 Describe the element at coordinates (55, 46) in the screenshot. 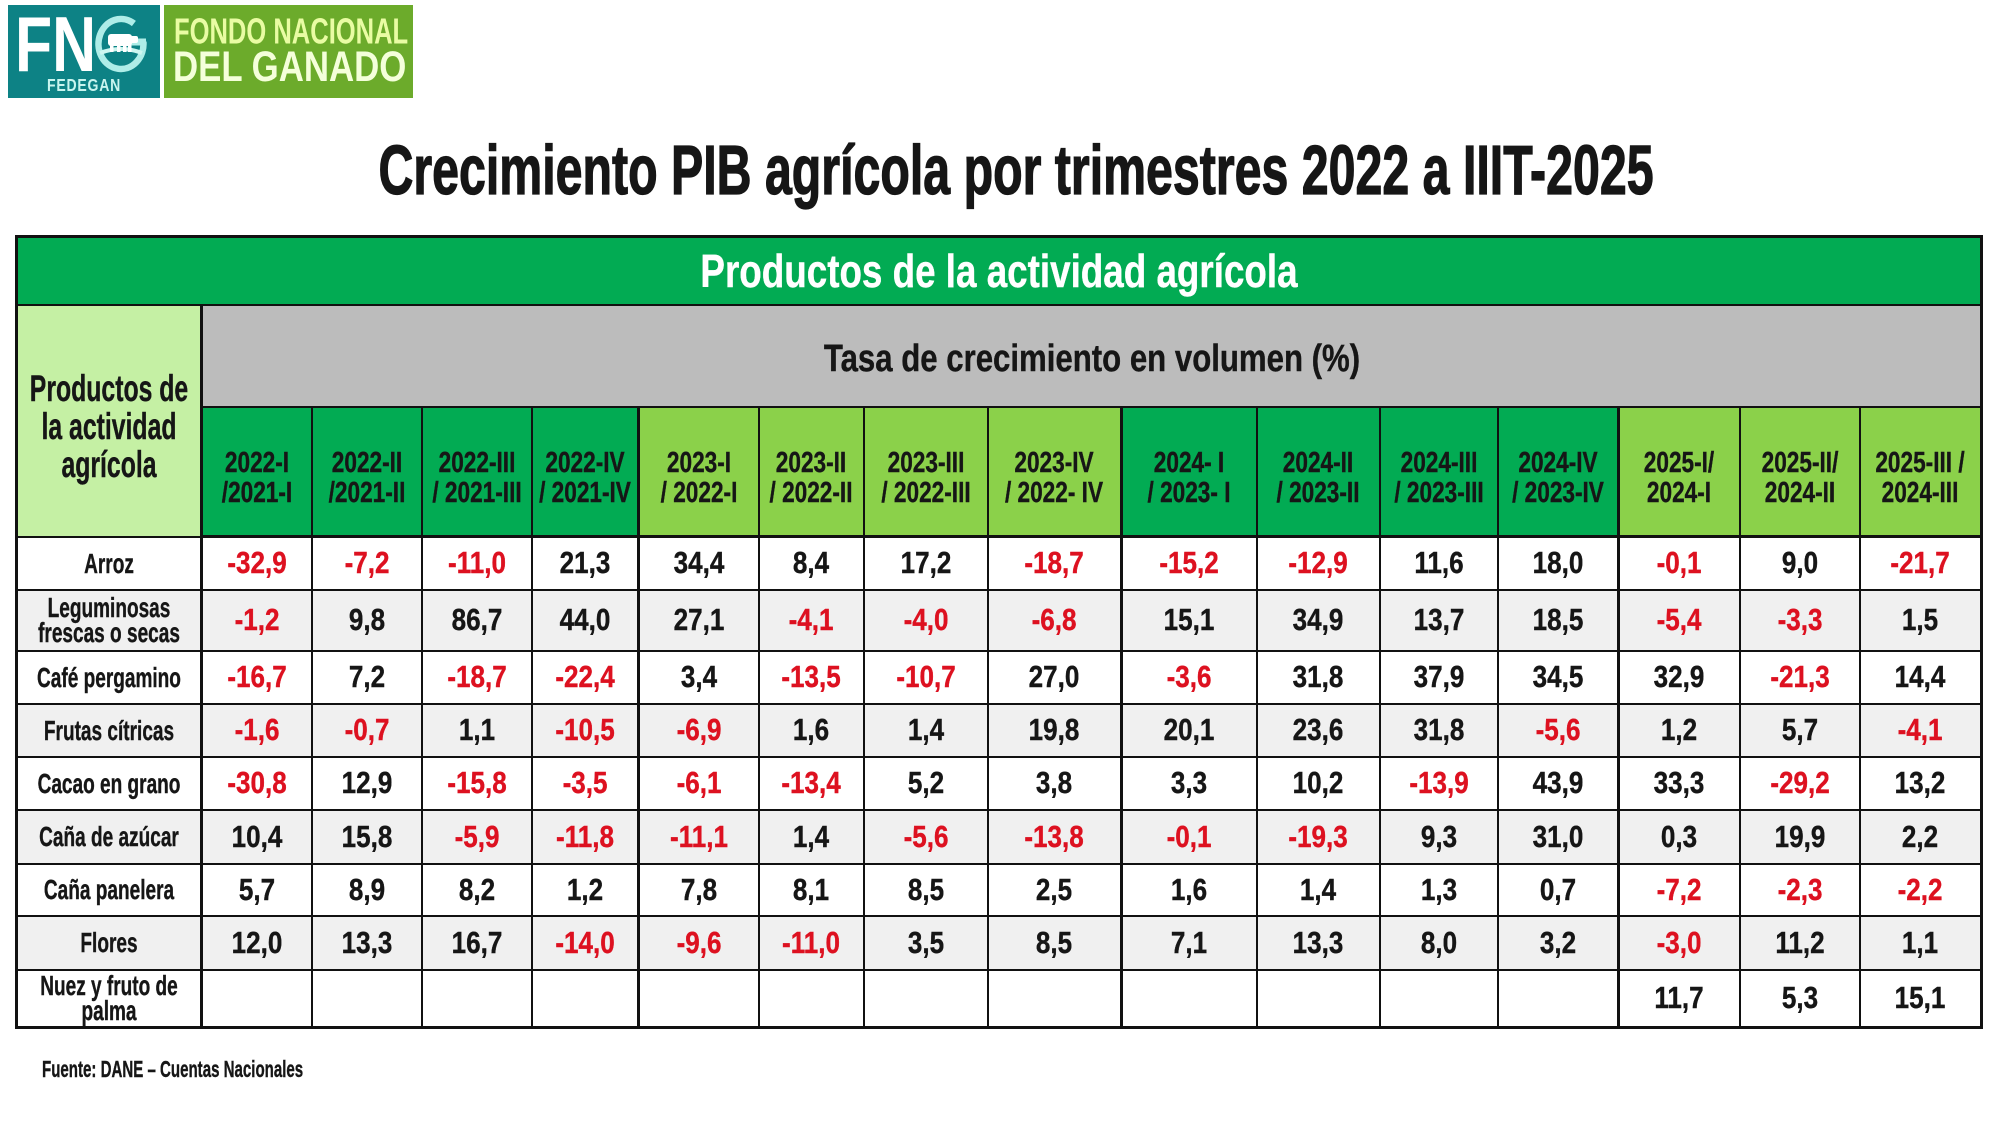

I see `svg-text: FN` at that location.